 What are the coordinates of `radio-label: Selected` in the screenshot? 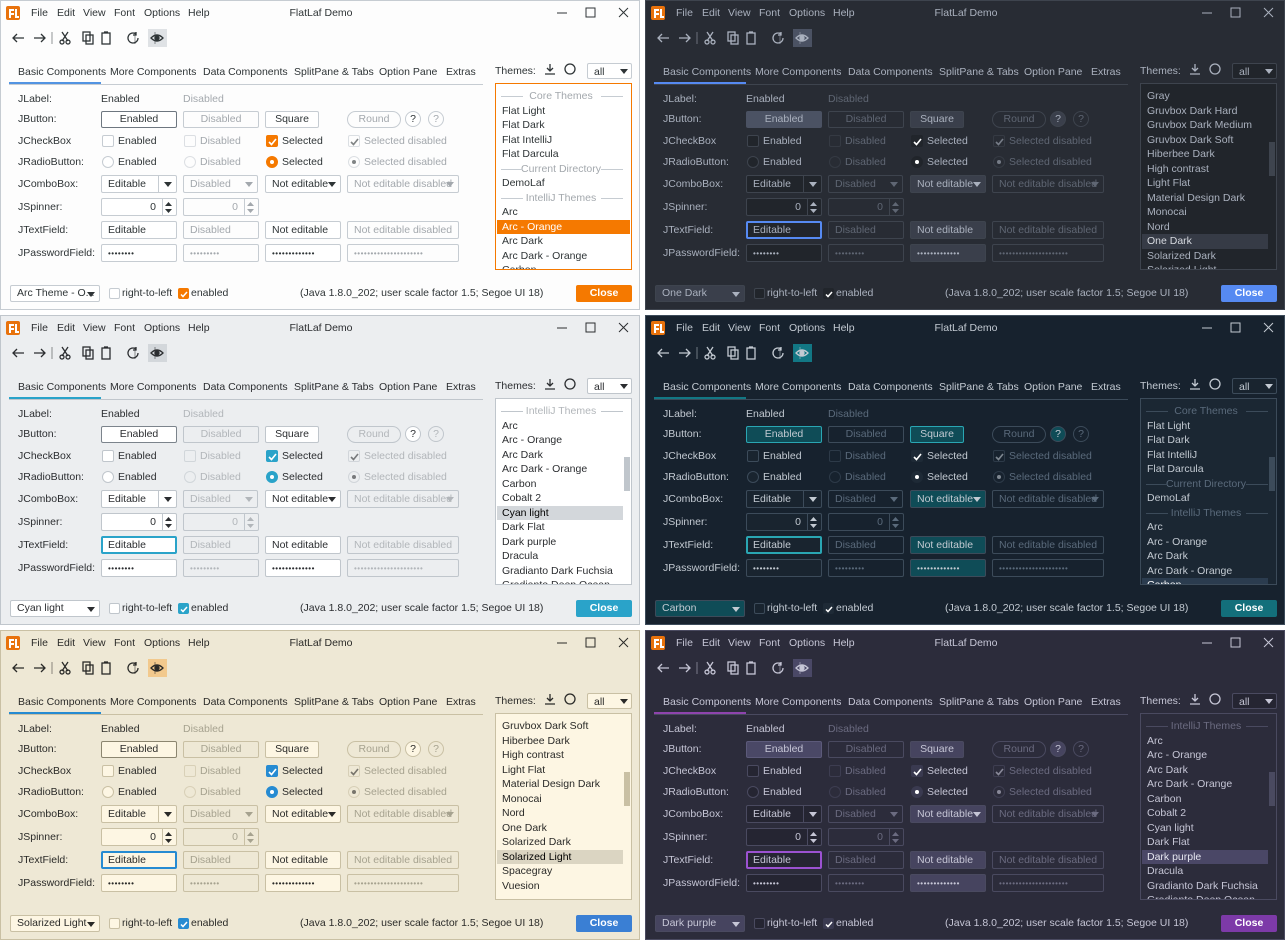 It's located at (947, 162).